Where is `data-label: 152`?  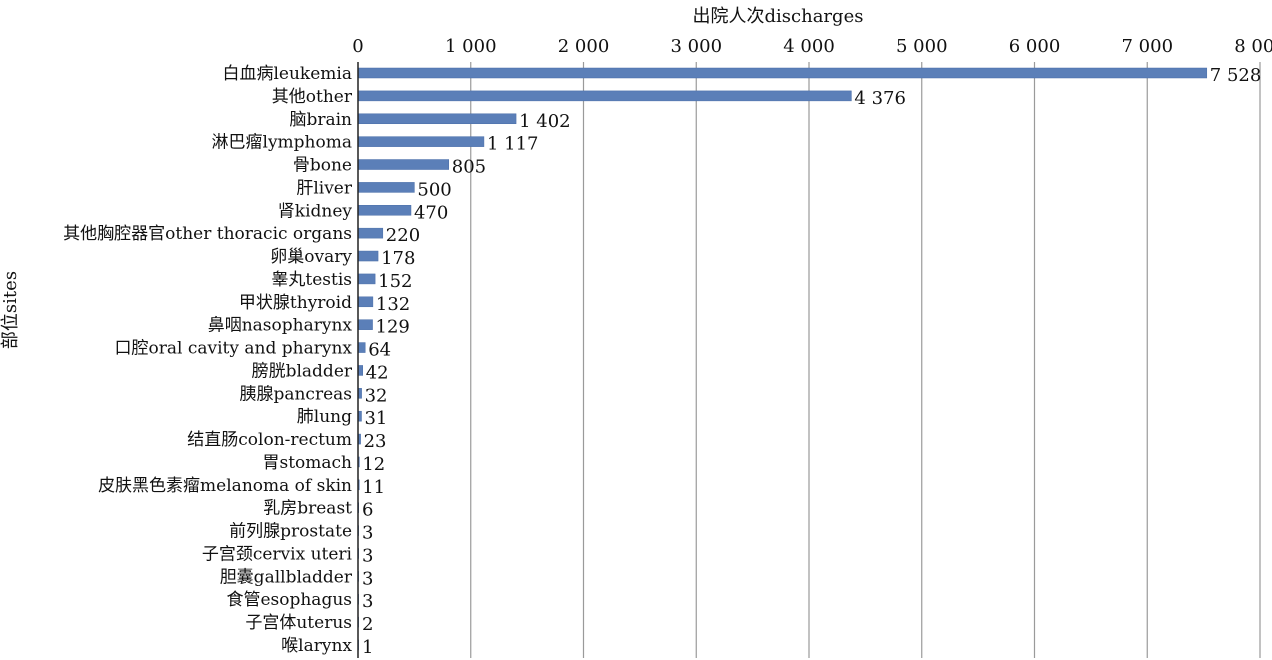 data-label: 152 is located at coordinates (395, 281).